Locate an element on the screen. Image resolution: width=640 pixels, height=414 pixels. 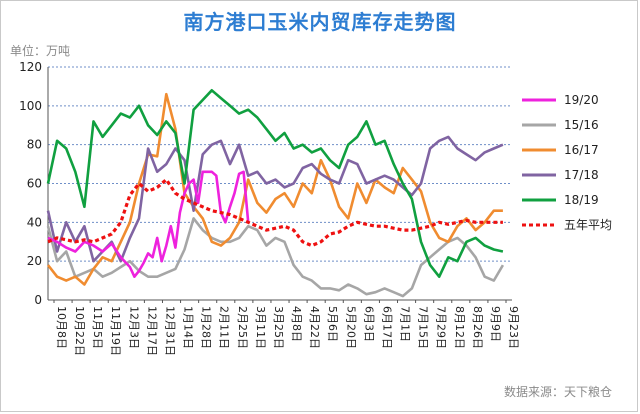
x-tick-label: 10月8日 is located at coordinates (61, 327).